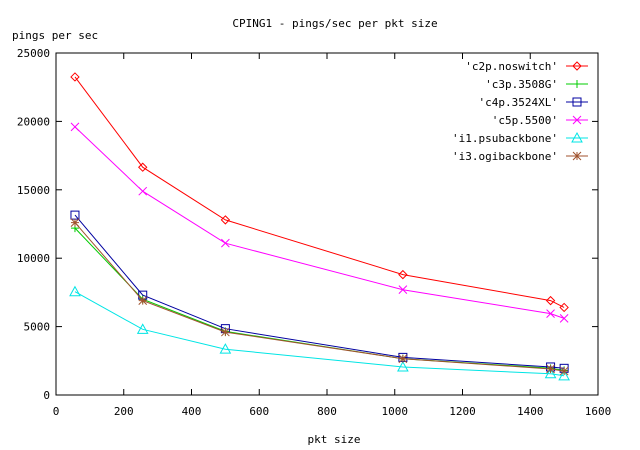  Describe the element at coordinates (334, 439) in the screenshot. I see `x-axis-label: pkt size` at that location.